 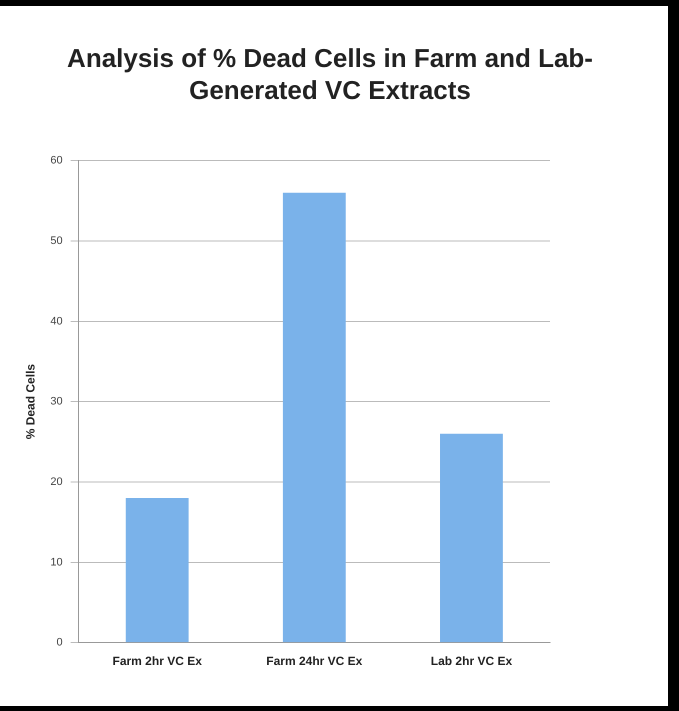 I want to click on y-tick-label: 50, so click(x=56, y=240).